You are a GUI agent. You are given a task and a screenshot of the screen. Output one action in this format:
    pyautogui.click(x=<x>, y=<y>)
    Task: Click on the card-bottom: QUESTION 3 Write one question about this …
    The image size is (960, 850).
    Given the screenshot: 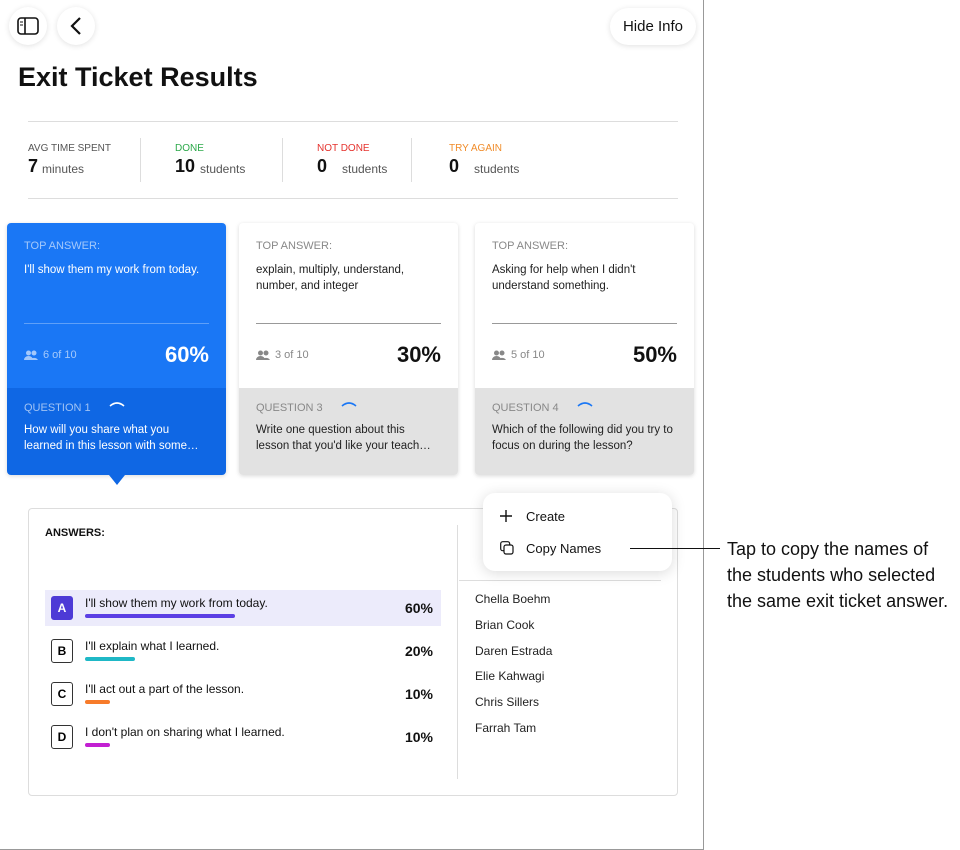 What is the action you would take?
    pyautogui.click(x=348, y=431)
    